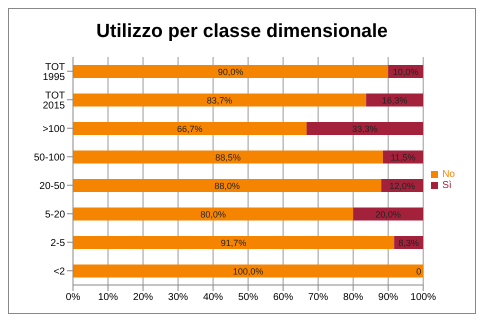 The width and height of the screenshot is (484, 322). I want to click on y-tick-label: <2, so click(60, 272).